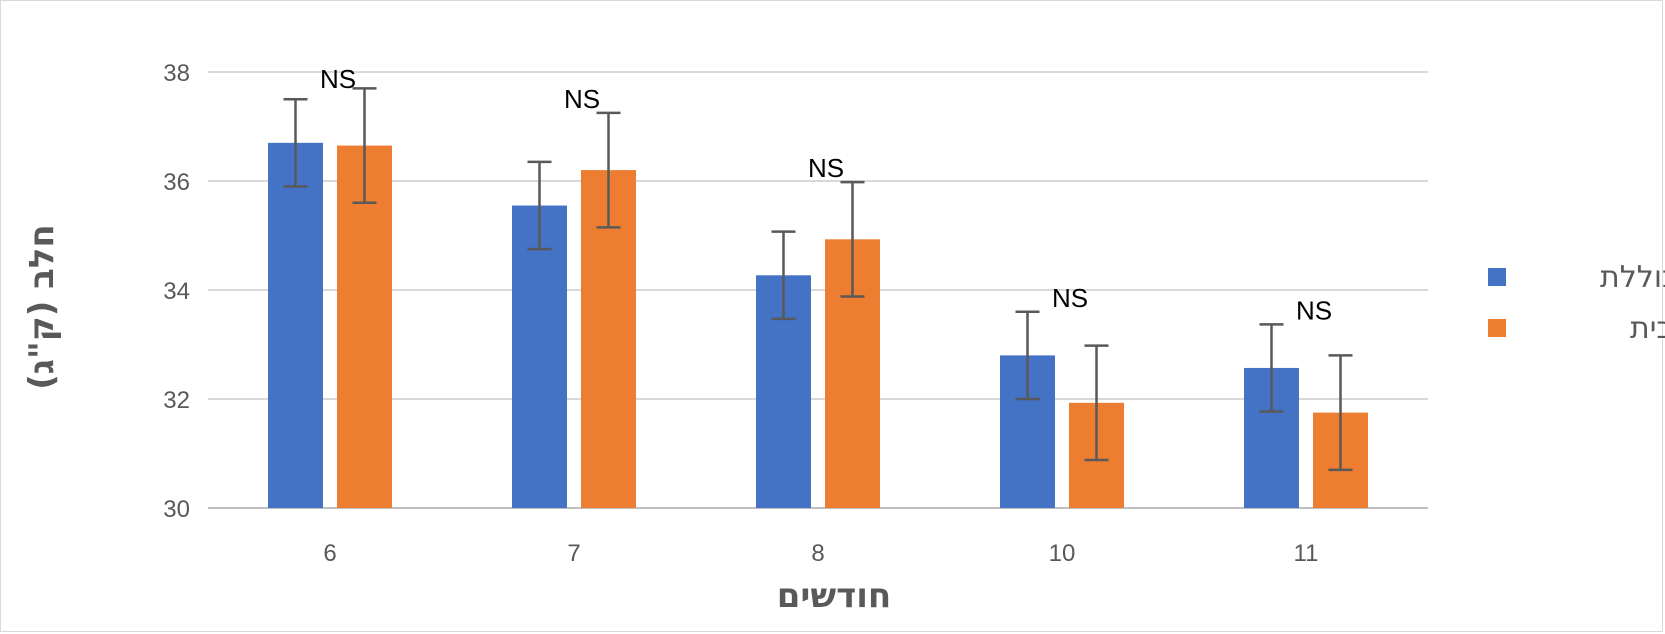  I want to click on x-tick-label: 11, so click(1306, 553).